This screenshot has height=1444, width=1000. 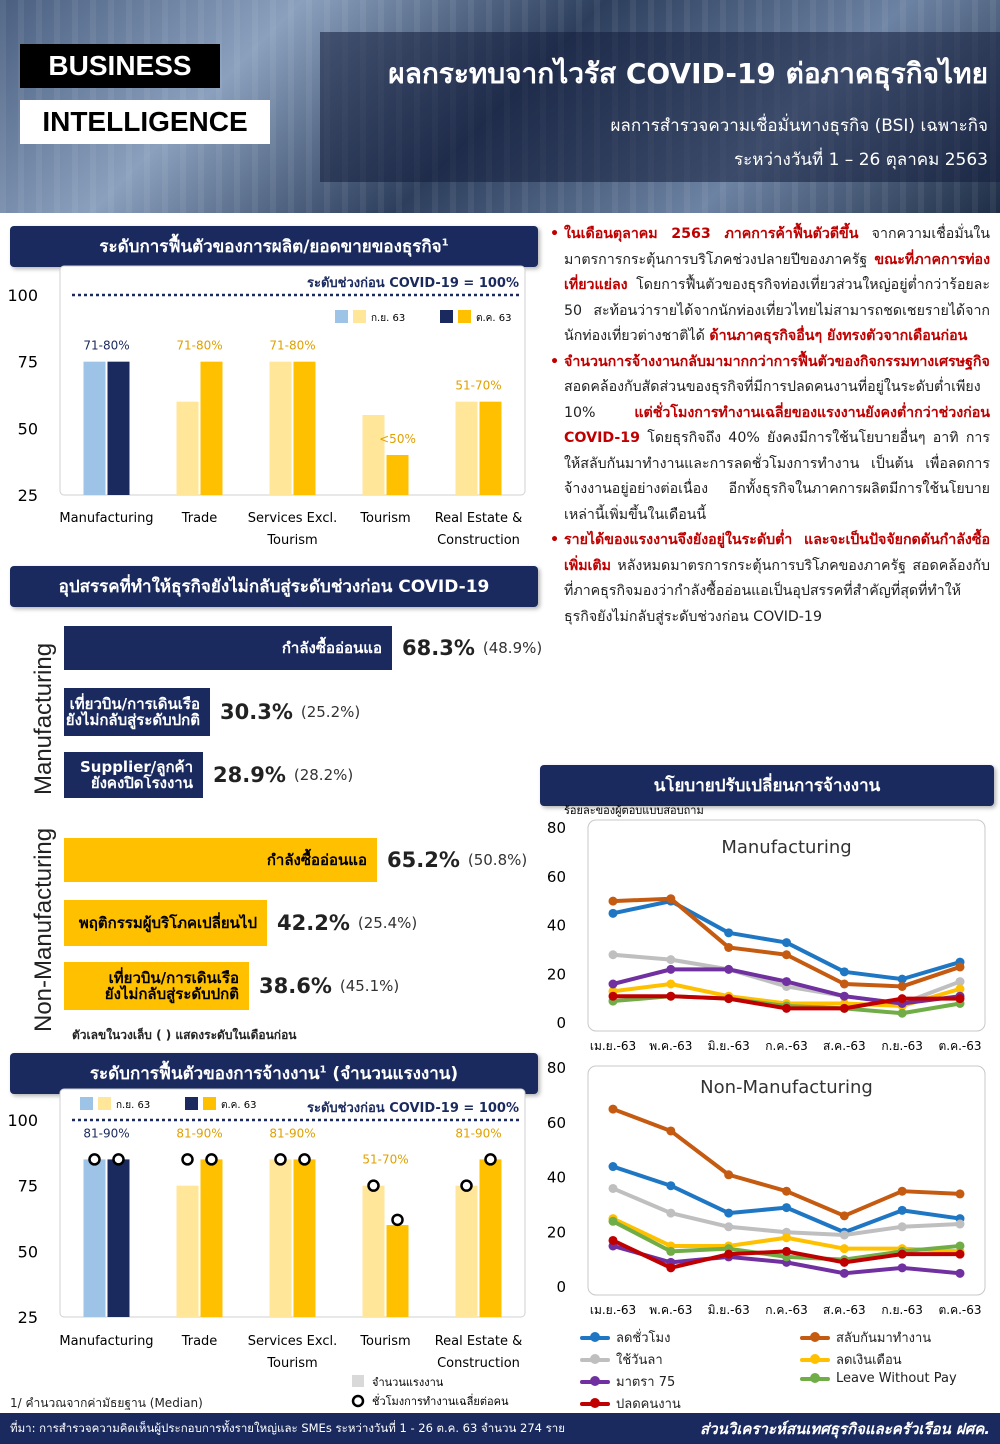 I want to click on legend-swatch-sep-others, so click(x=359, y=316).